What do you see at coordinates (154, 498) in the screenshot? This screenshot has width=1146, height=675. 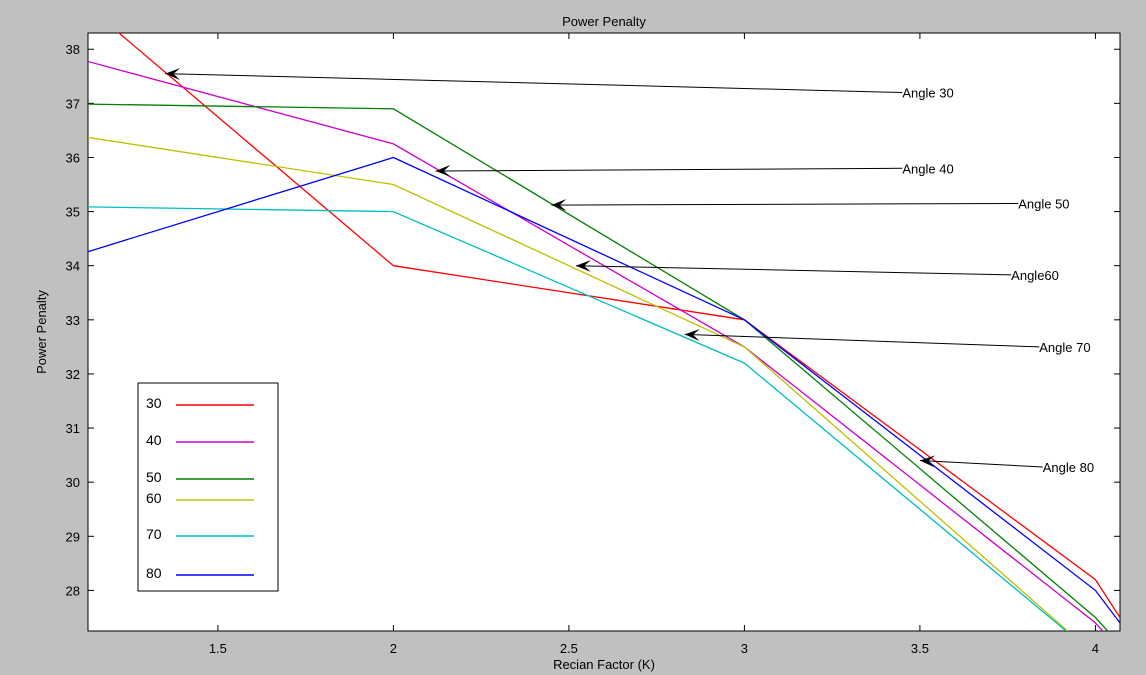 I see `legend-label-60: 60` at bounding box center [154, 498].